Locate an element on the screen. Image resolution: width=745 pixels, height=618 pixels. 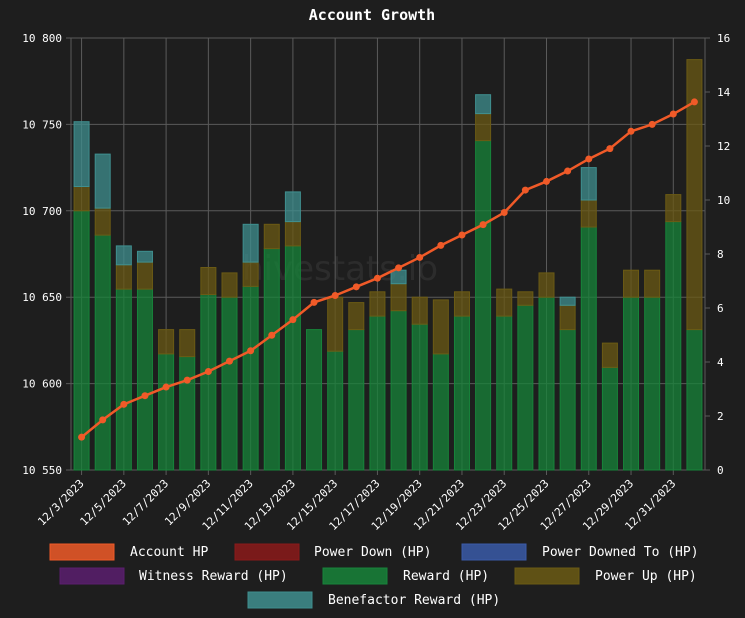
power-downed-to-hp-legend-label: Power Downed To (HP) is located at coordinates (620, 552).